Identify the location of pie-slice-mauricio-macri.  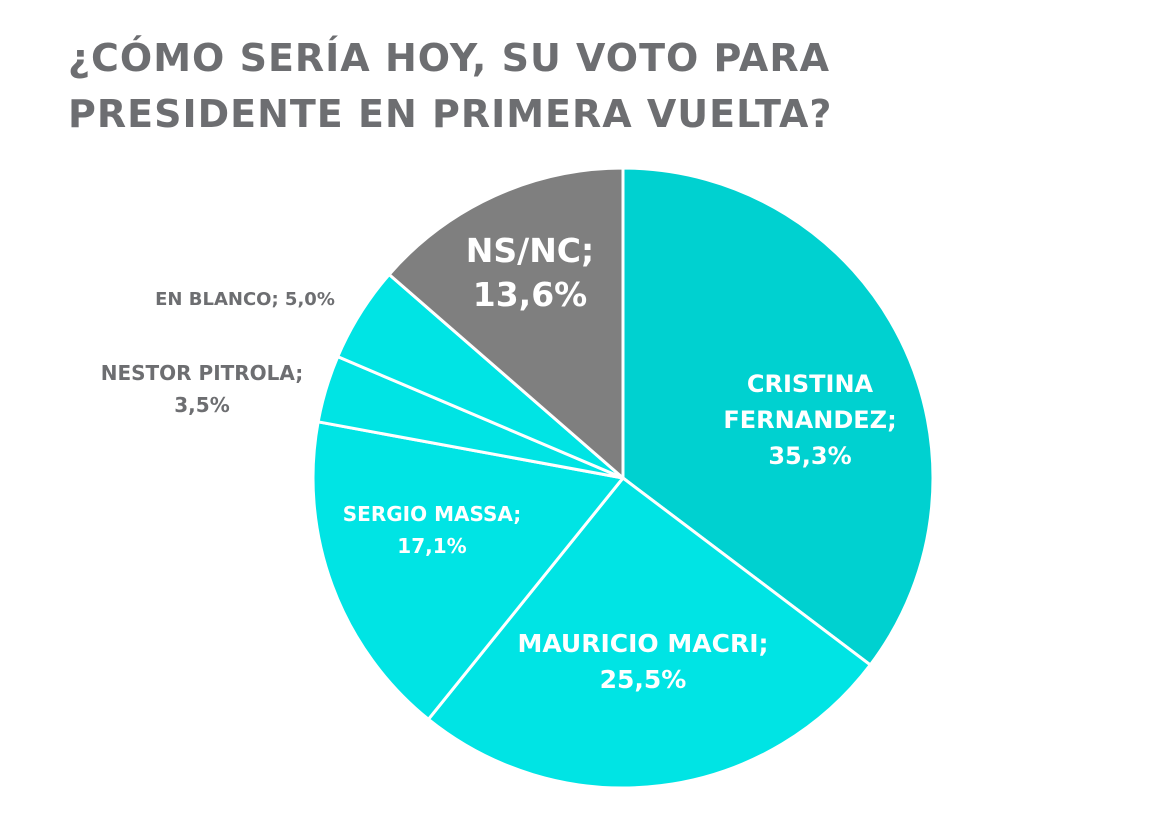
(649, 633).